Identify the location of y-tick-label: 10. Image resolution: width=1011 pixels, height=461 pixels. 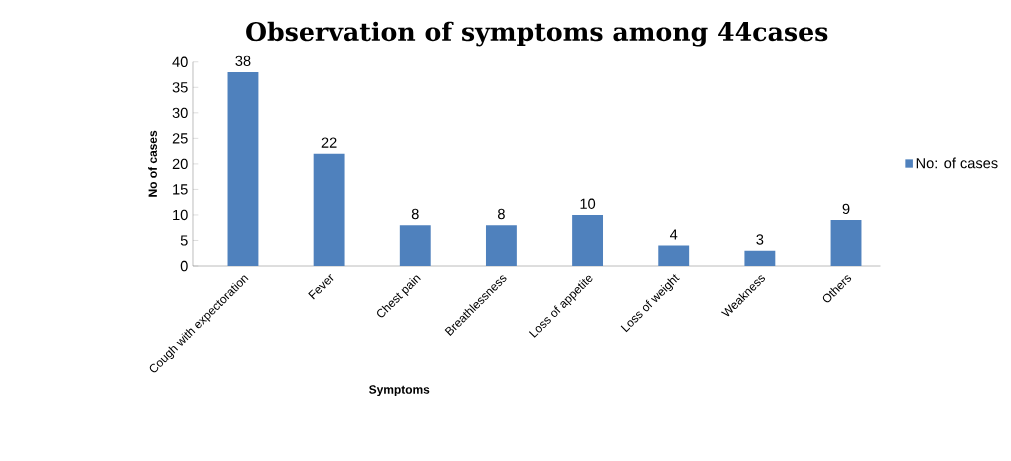
(180, 214).